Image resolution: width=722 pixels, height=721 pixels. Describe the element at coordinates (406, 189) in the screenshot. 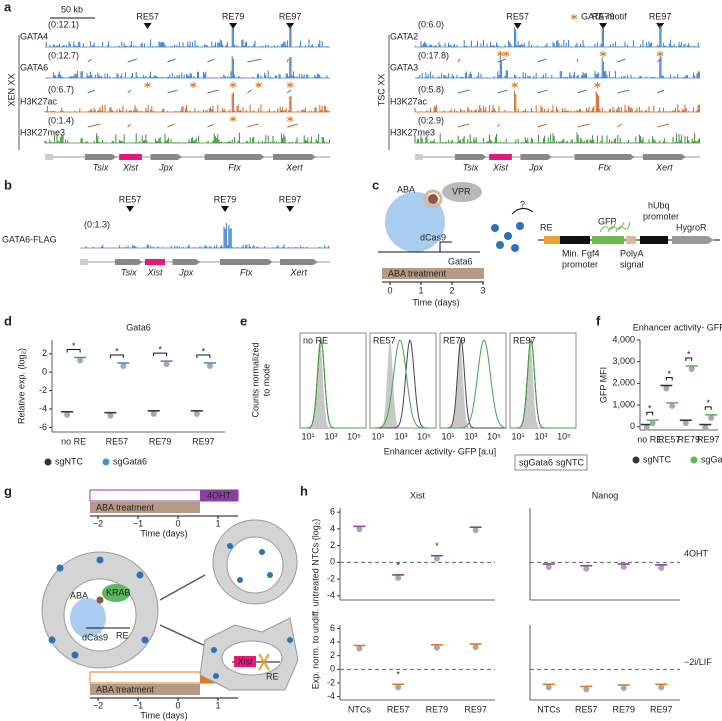

I see `aba-label: ABA` at that location.